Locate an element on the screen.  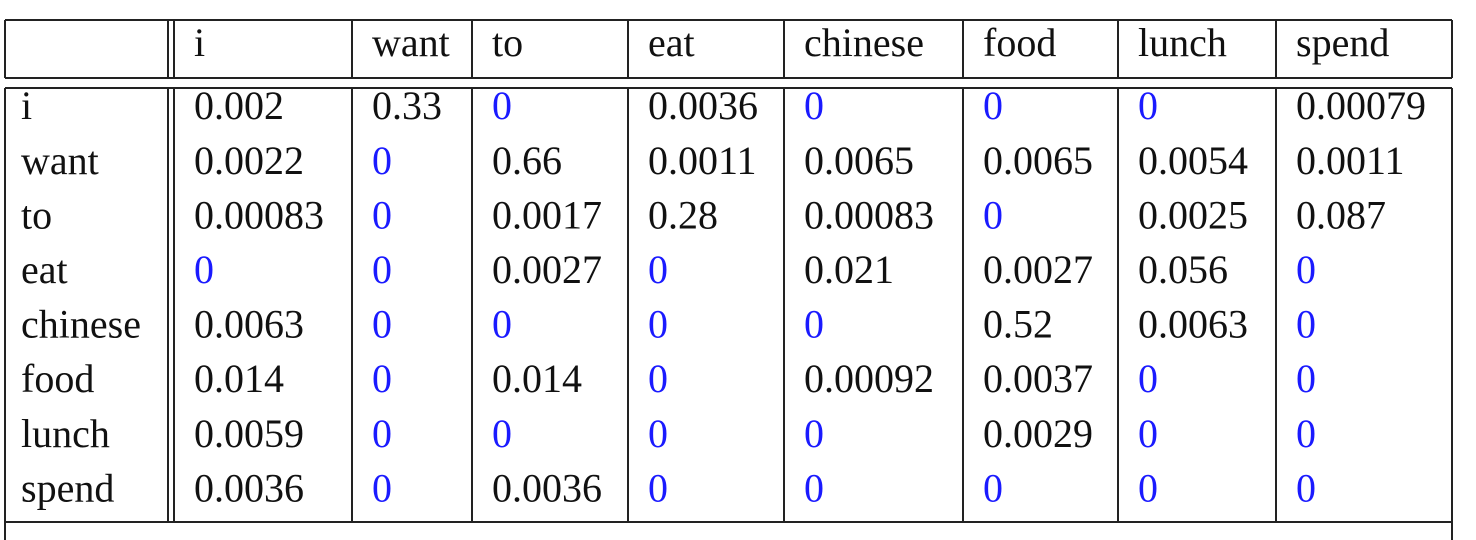
cell-value: 0.66 is located at coordinates (527, 160).